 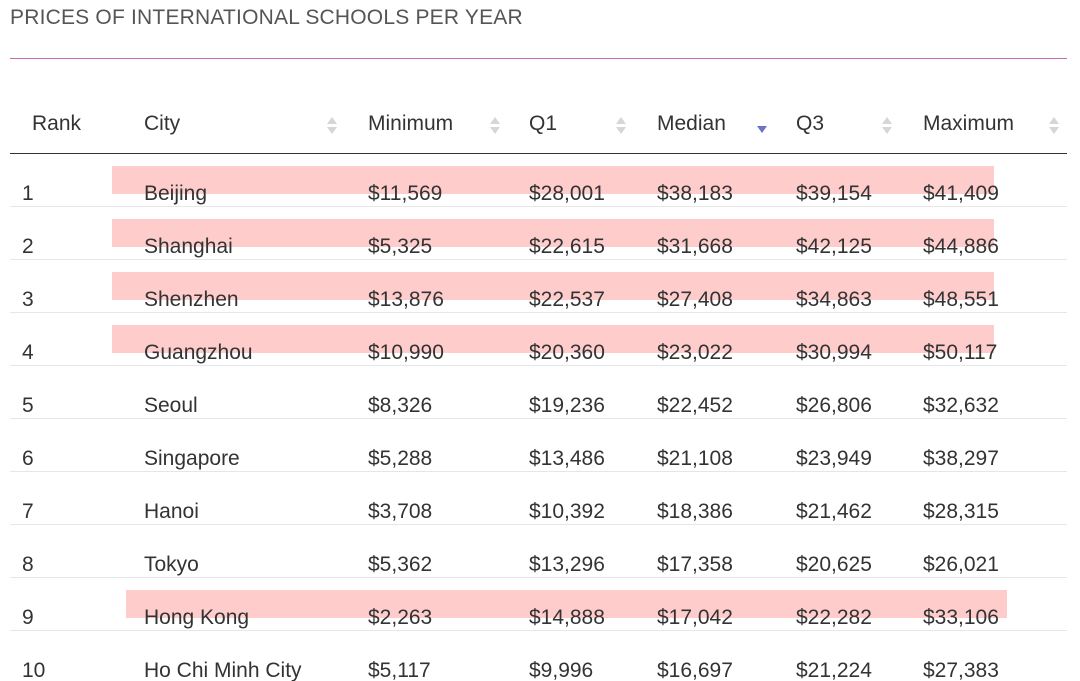 What do you see at coordinates (695, 193) in the screenshot?
I see `median-value: $38,183` at bounding box center [695, 193].